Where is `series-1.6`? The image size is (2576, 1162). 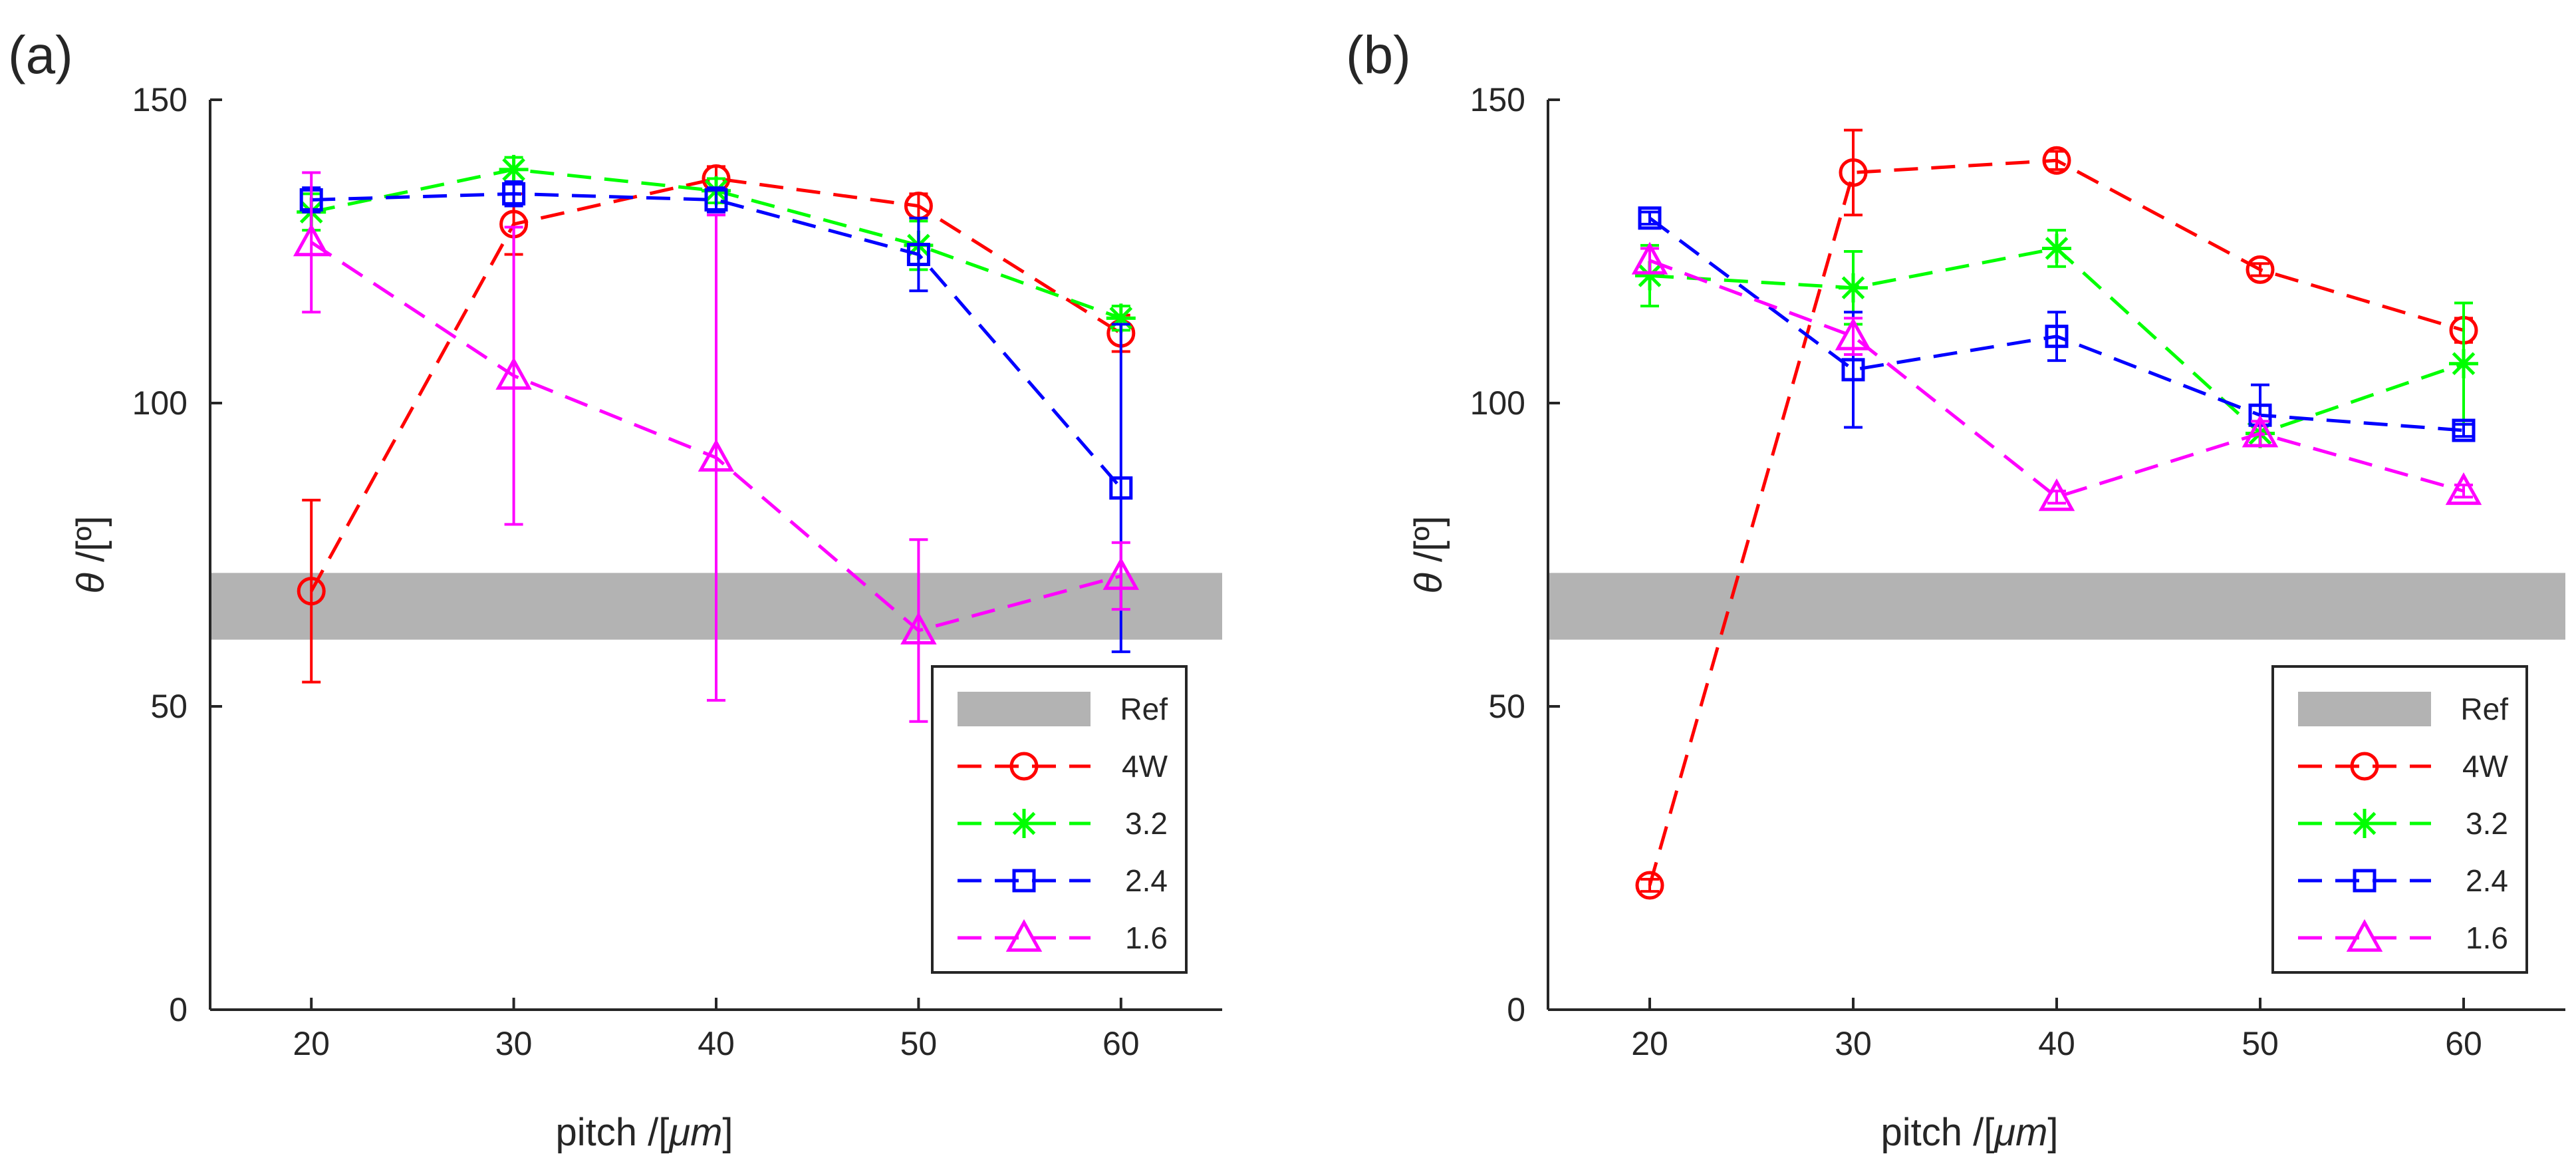
series-1.6 is located at coordinates (2056, 376).